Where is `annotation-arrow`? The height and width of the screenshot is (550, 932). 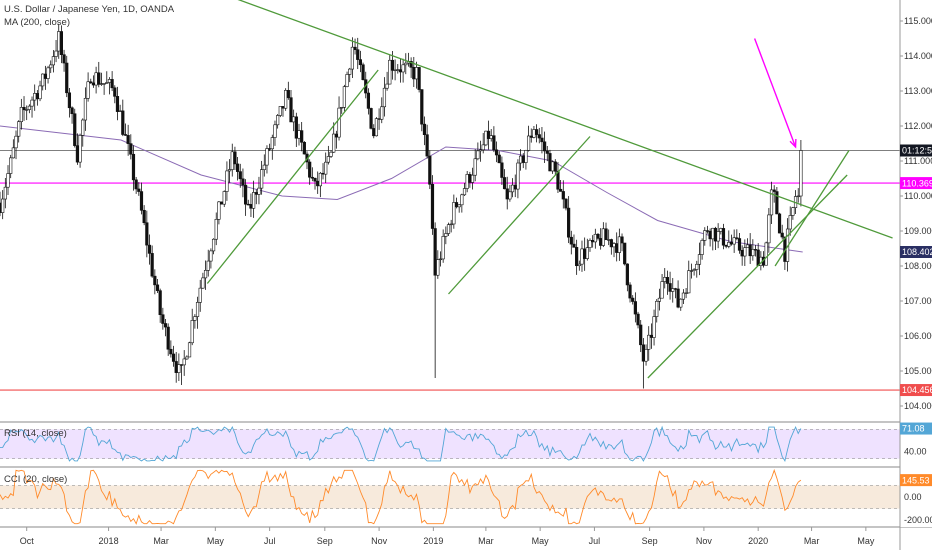
annotation-arrow is located at coordinates (775, 93).